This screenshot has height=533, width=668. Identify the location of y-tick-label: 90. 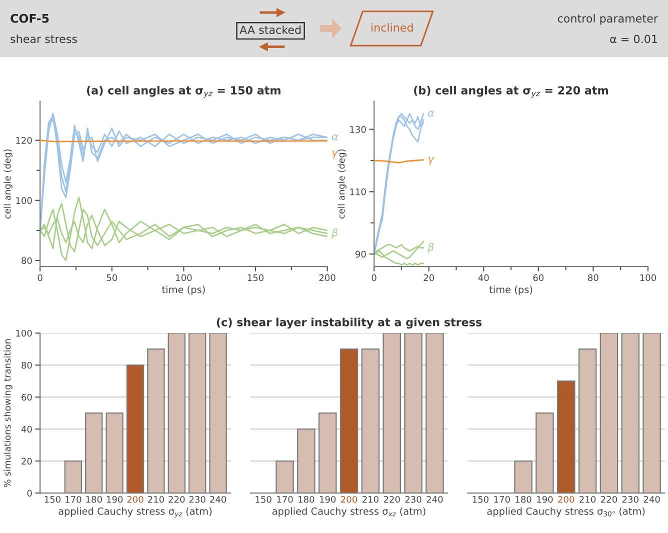
(361, 254).